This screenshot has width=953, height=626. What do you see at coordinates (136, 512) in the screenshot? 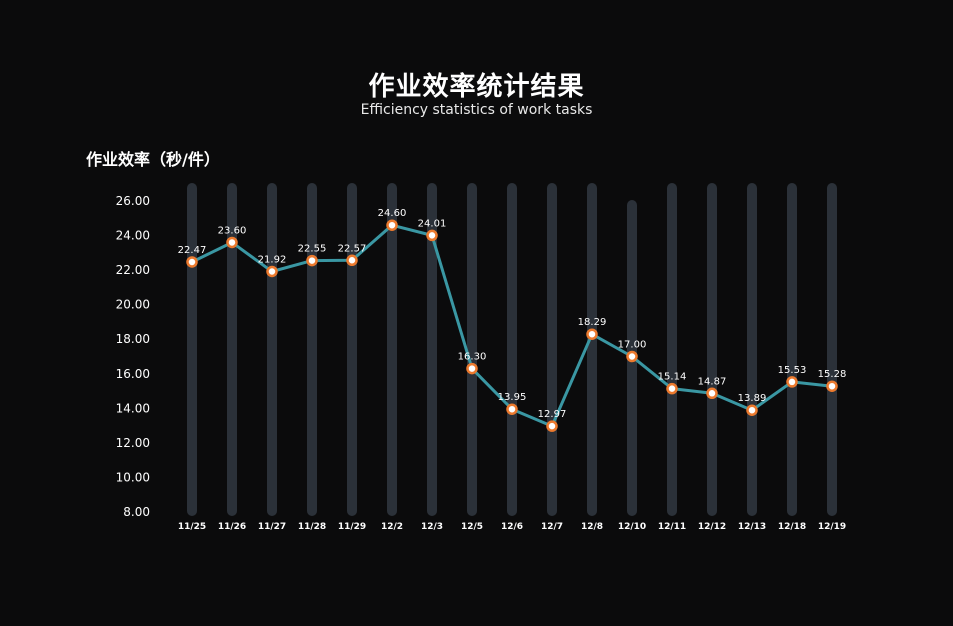
I see `y-tick-label: 8.00` at bounding box center [136, 512].